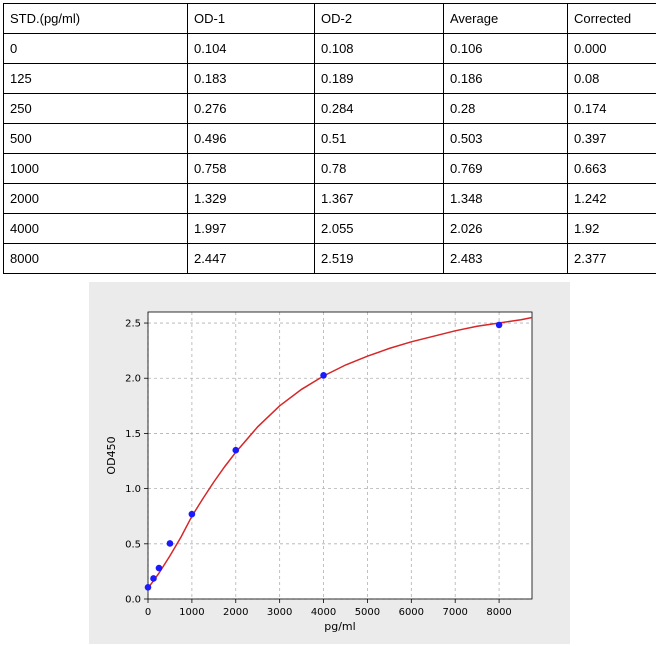  I want to click on table-cell: 0.189, so click(379, 78).